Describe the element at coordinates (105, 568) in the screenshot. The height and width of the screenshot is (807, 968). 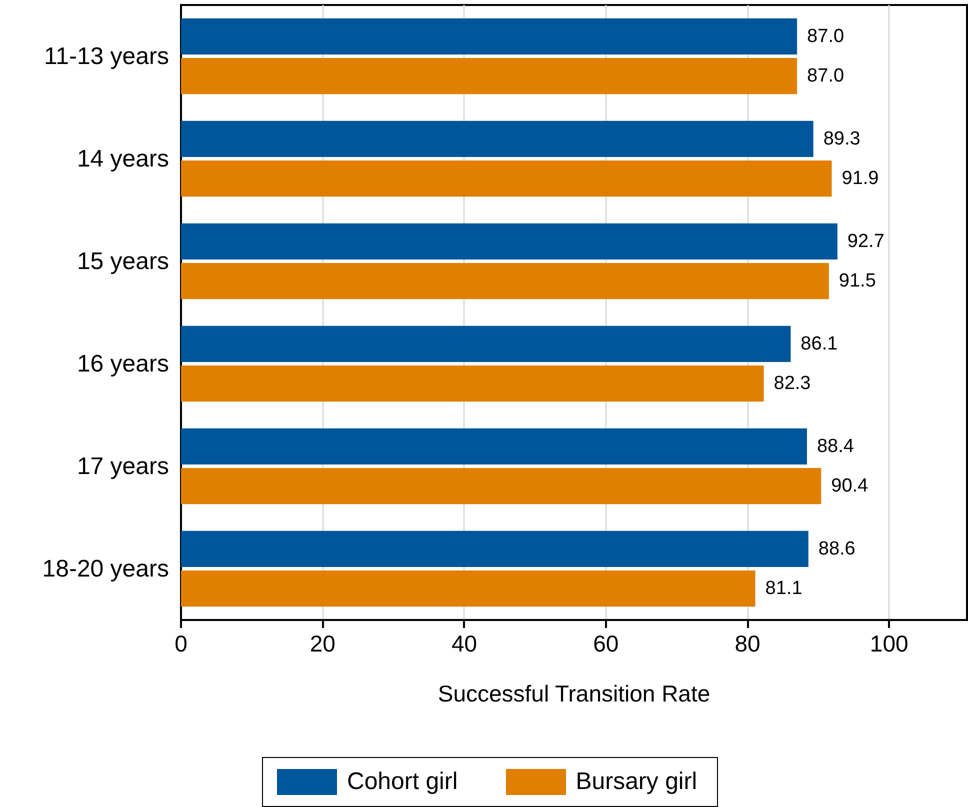
I see `y-tick-label: 18-20 years` at that location.